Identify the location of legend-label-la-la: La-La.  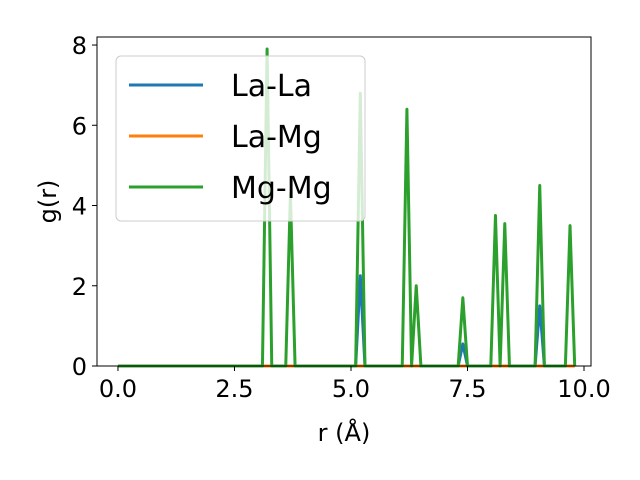
(271, 86).